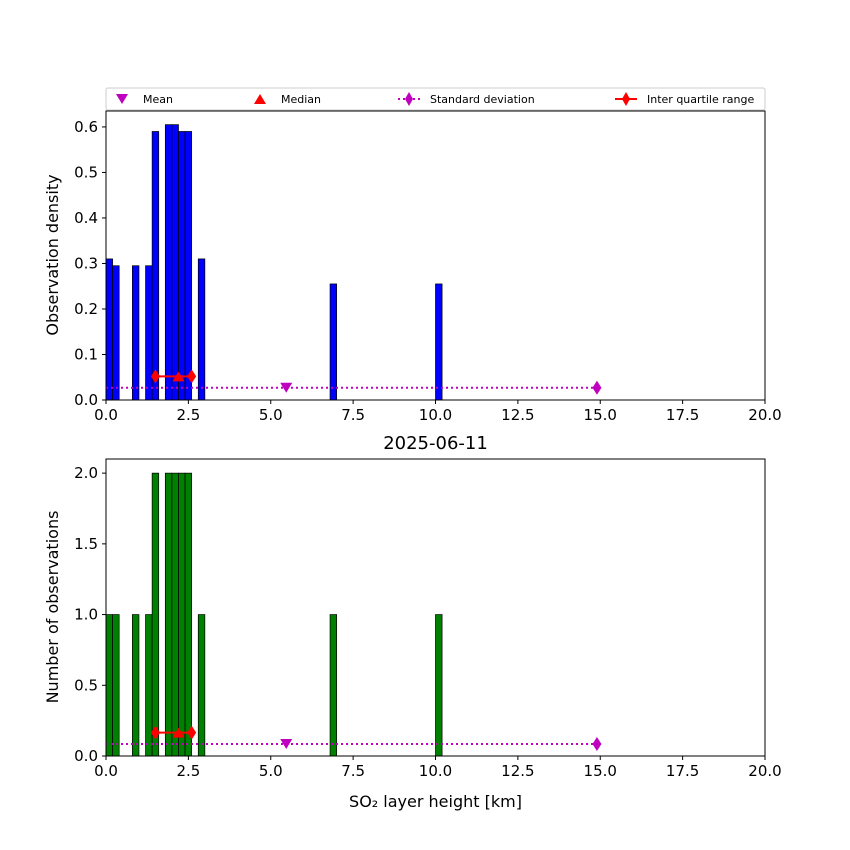 This screenshot has height=850, width=850. Describe the element at coordinates (86, 354) in the screenshot. I see `density-y-tick-label-1: 0.1` at that location.